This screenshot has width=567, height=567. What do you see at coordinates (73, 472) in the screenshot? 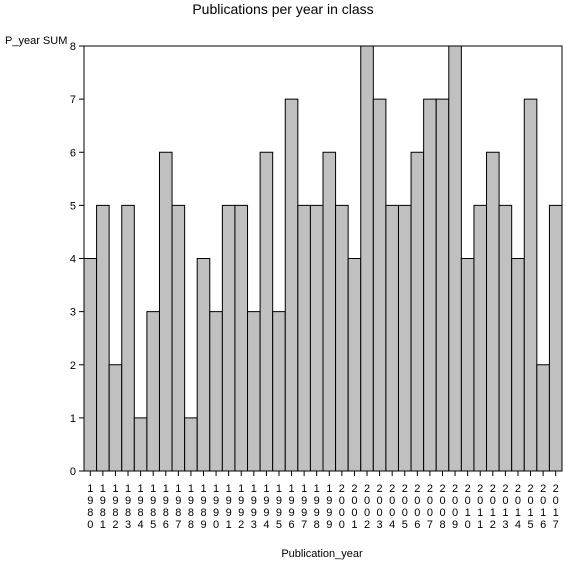
I see `y-tick-label: 0` at bounding box center [73, 472].